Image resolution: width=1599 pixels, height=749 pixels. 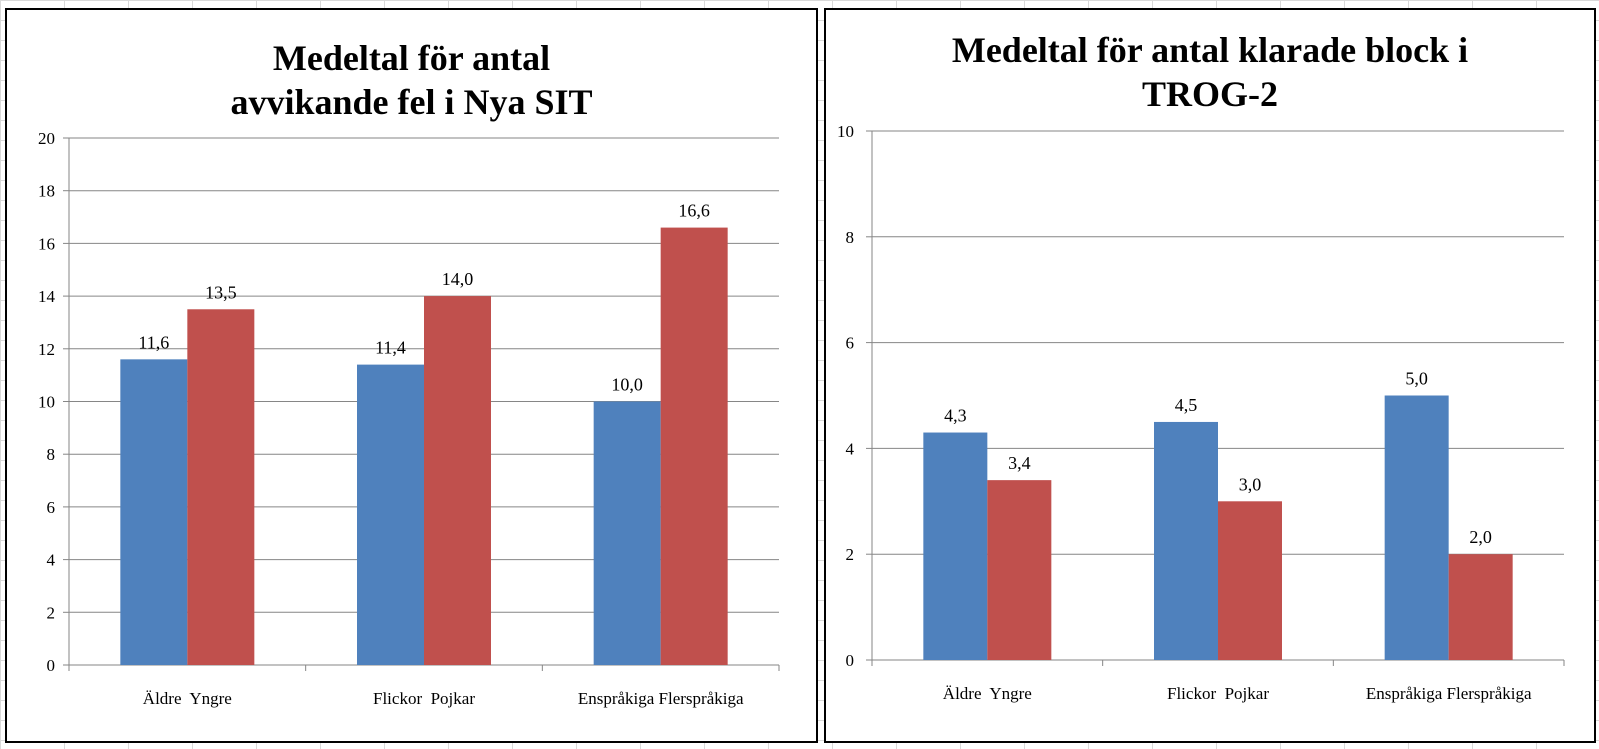 What do you see at coordinates (47, 296) in the screenshot?
I see `y-tick-label: 14` at bounding box center [47, 296].